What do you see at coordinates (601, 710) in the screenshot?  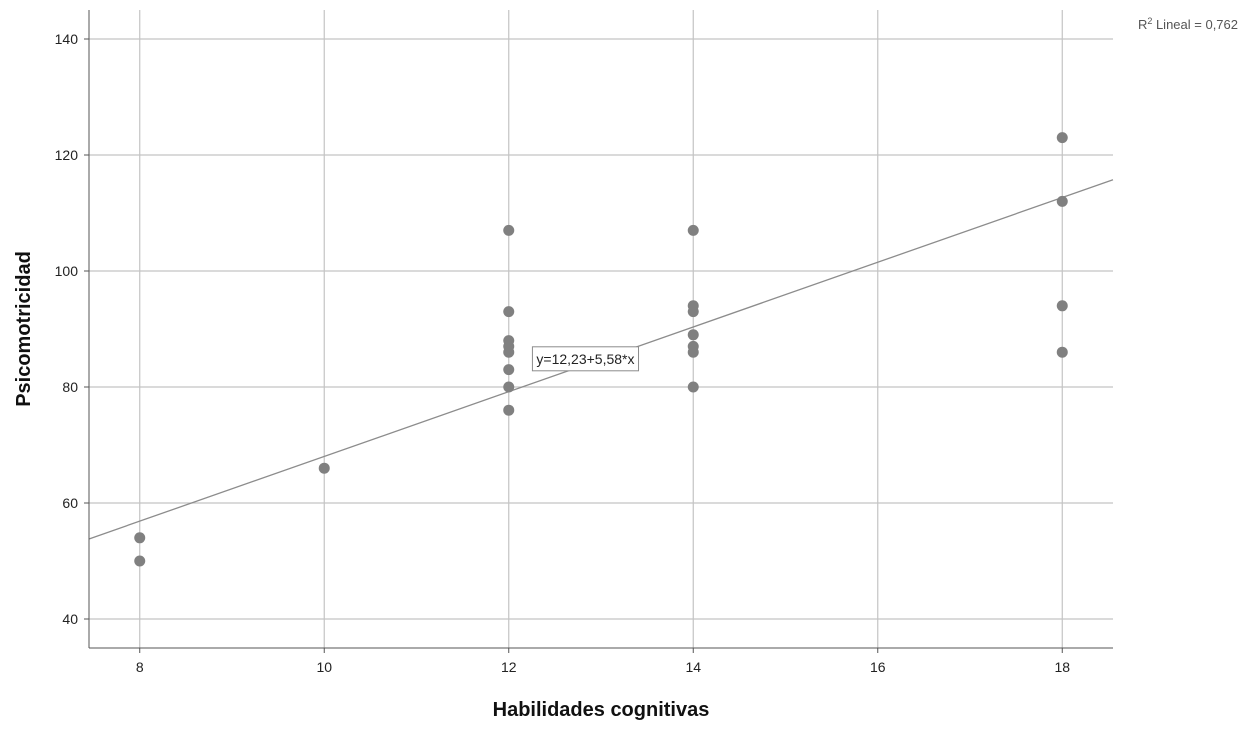 I see `x-axis-title: Habilidades cognitivas` at bounding box center [601, 710].